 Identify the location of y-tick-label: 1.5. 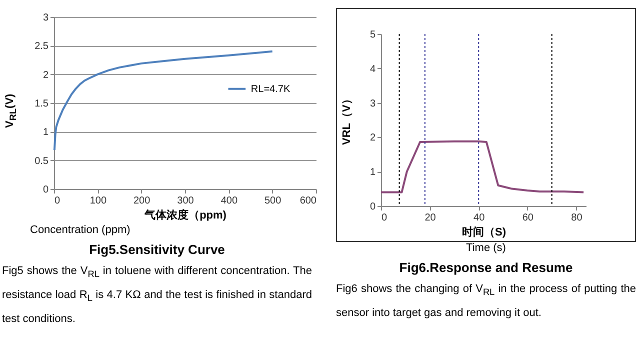
(41, 104).